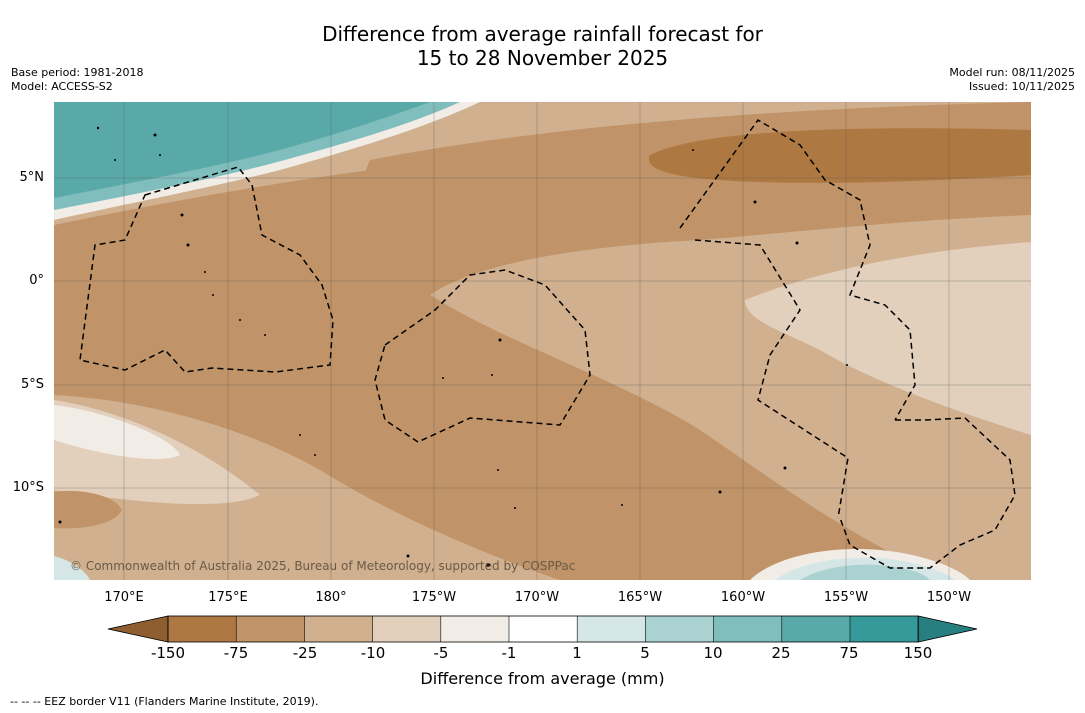 Image resolution: width=1085 pixels, height=713 pixels. Describe the element at coordinates (542, 678) in the screenshot. I see `colorbar-title: Difference from average (mm)` at that location.